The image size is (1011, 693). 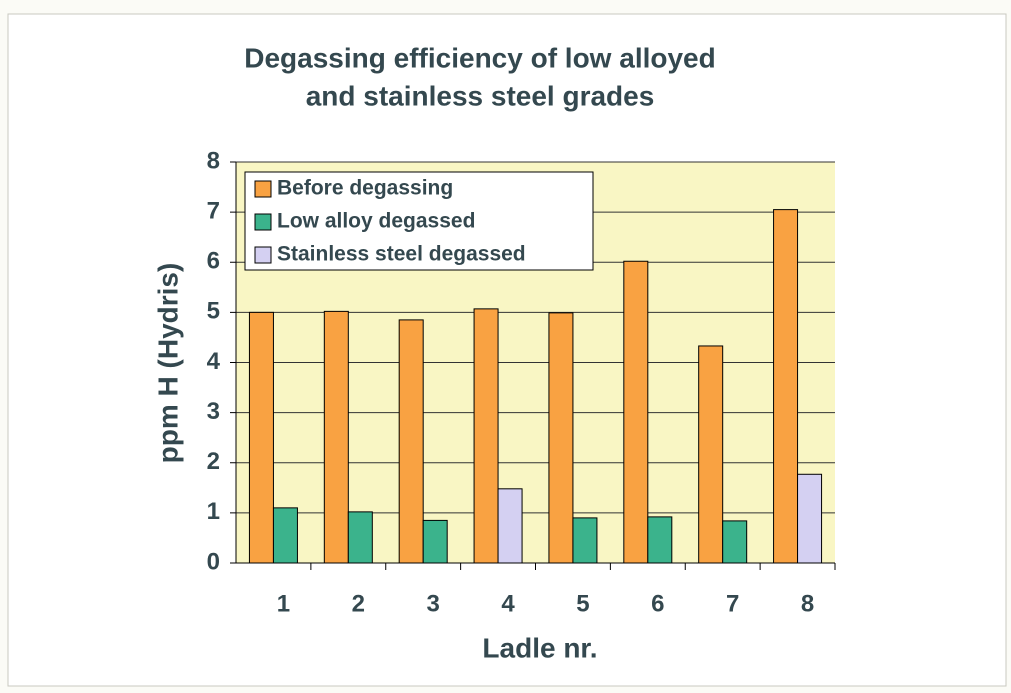 I want to click on x-tick-label: 1, so click(x=283, y=603).